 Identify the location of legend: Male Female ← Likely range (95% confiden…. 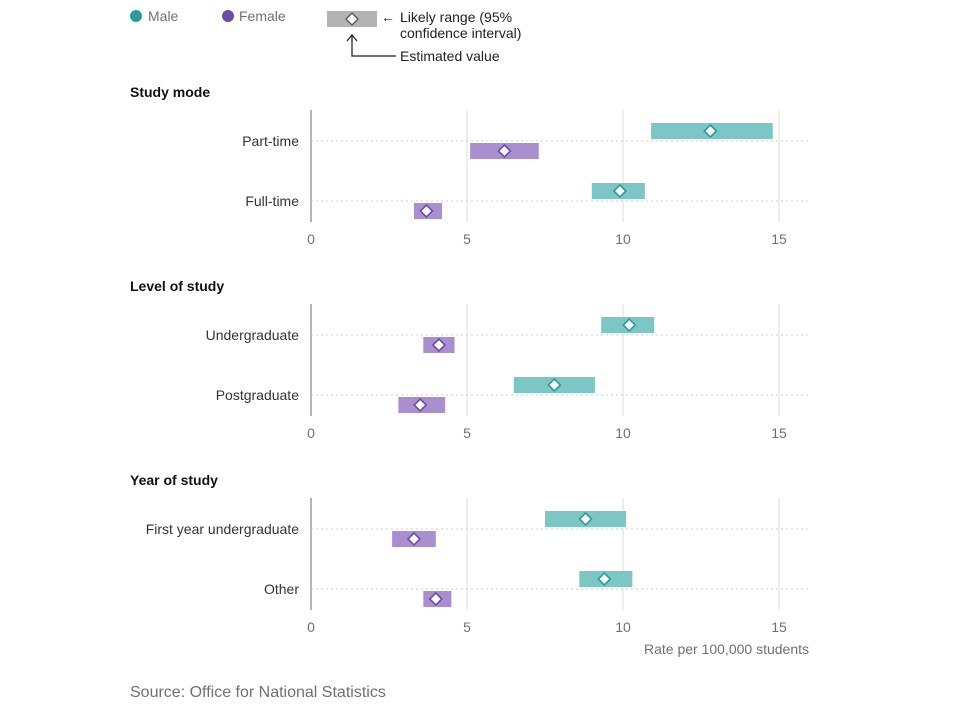
(325, 36).